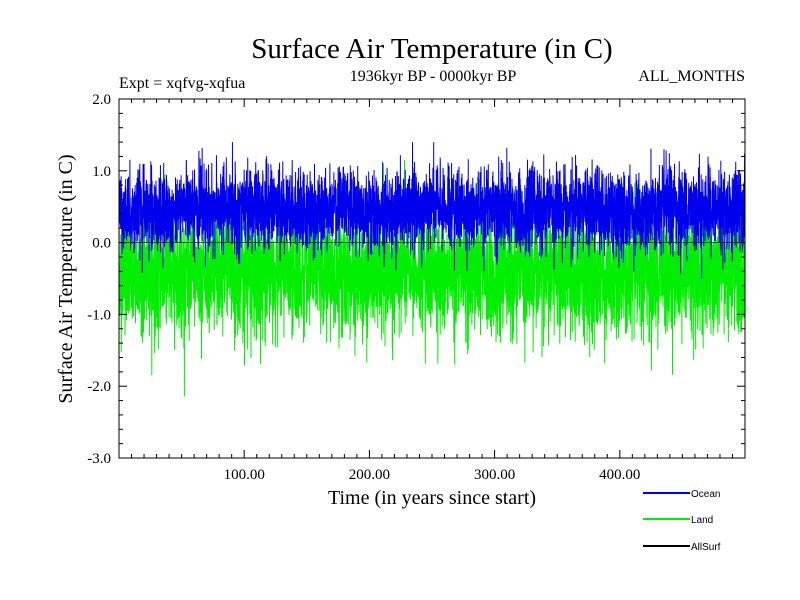  What do you see at coordinates (706, 547) in the screenshot?
I see `legend-label-allsurf: AllSurf` at bounding box center [706, 547].